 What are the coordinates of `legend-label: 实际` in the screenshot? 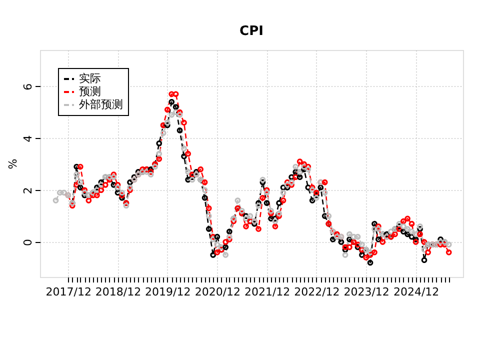 It's located at (90, 78).